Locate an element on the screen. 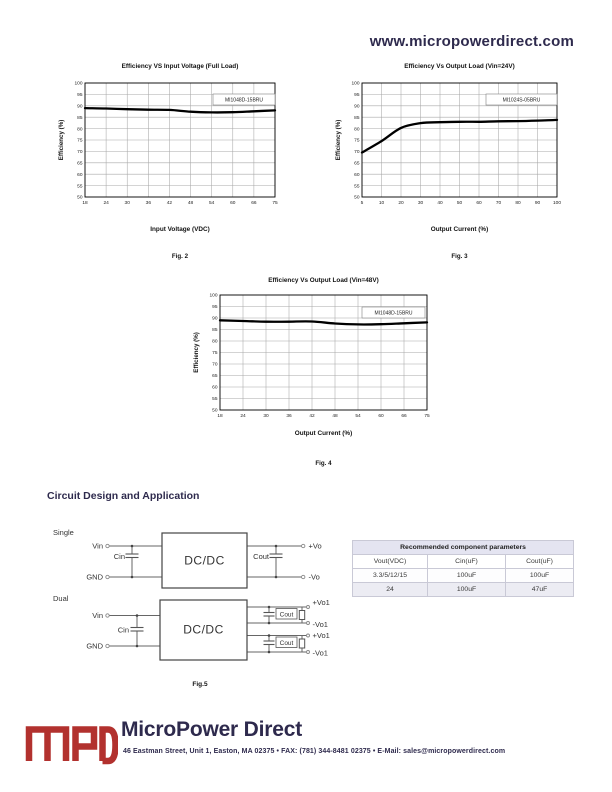  gnd-terminal is located at coordinates (107, 577).